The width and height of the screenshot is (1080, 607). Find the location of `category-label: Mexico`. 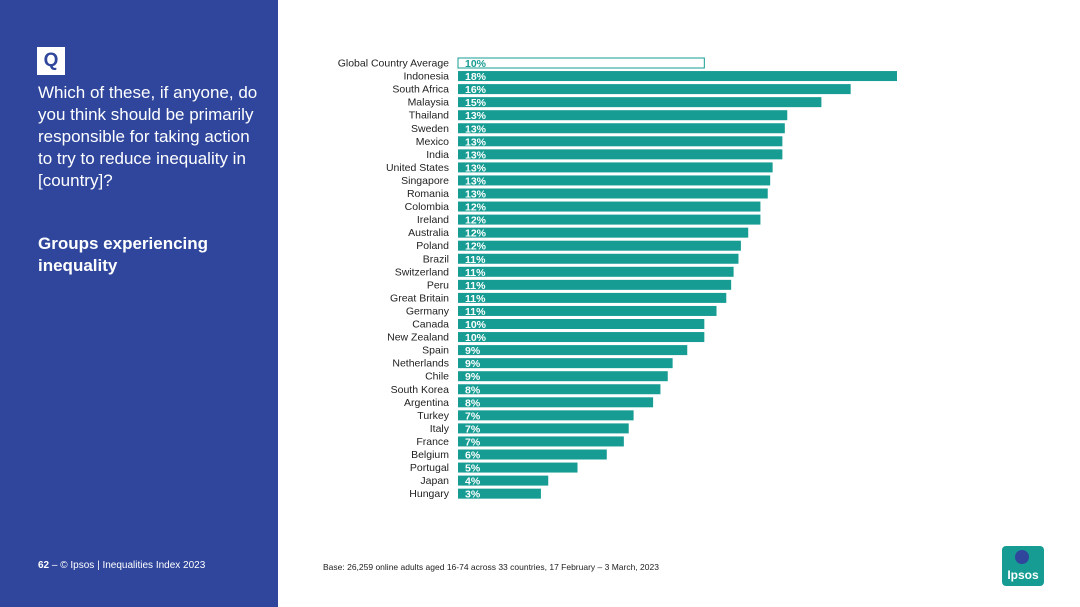

category-label: Mexico is located at coordinates (432, 142).